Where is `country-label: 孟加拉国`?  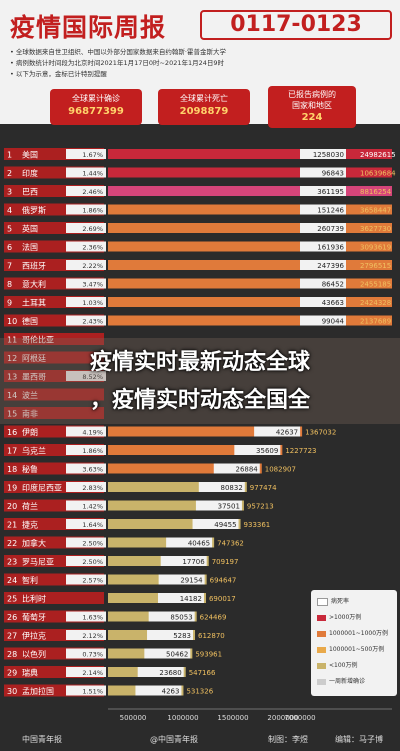 country-label: 孟加拉国 is located at coordinates (38, 691).